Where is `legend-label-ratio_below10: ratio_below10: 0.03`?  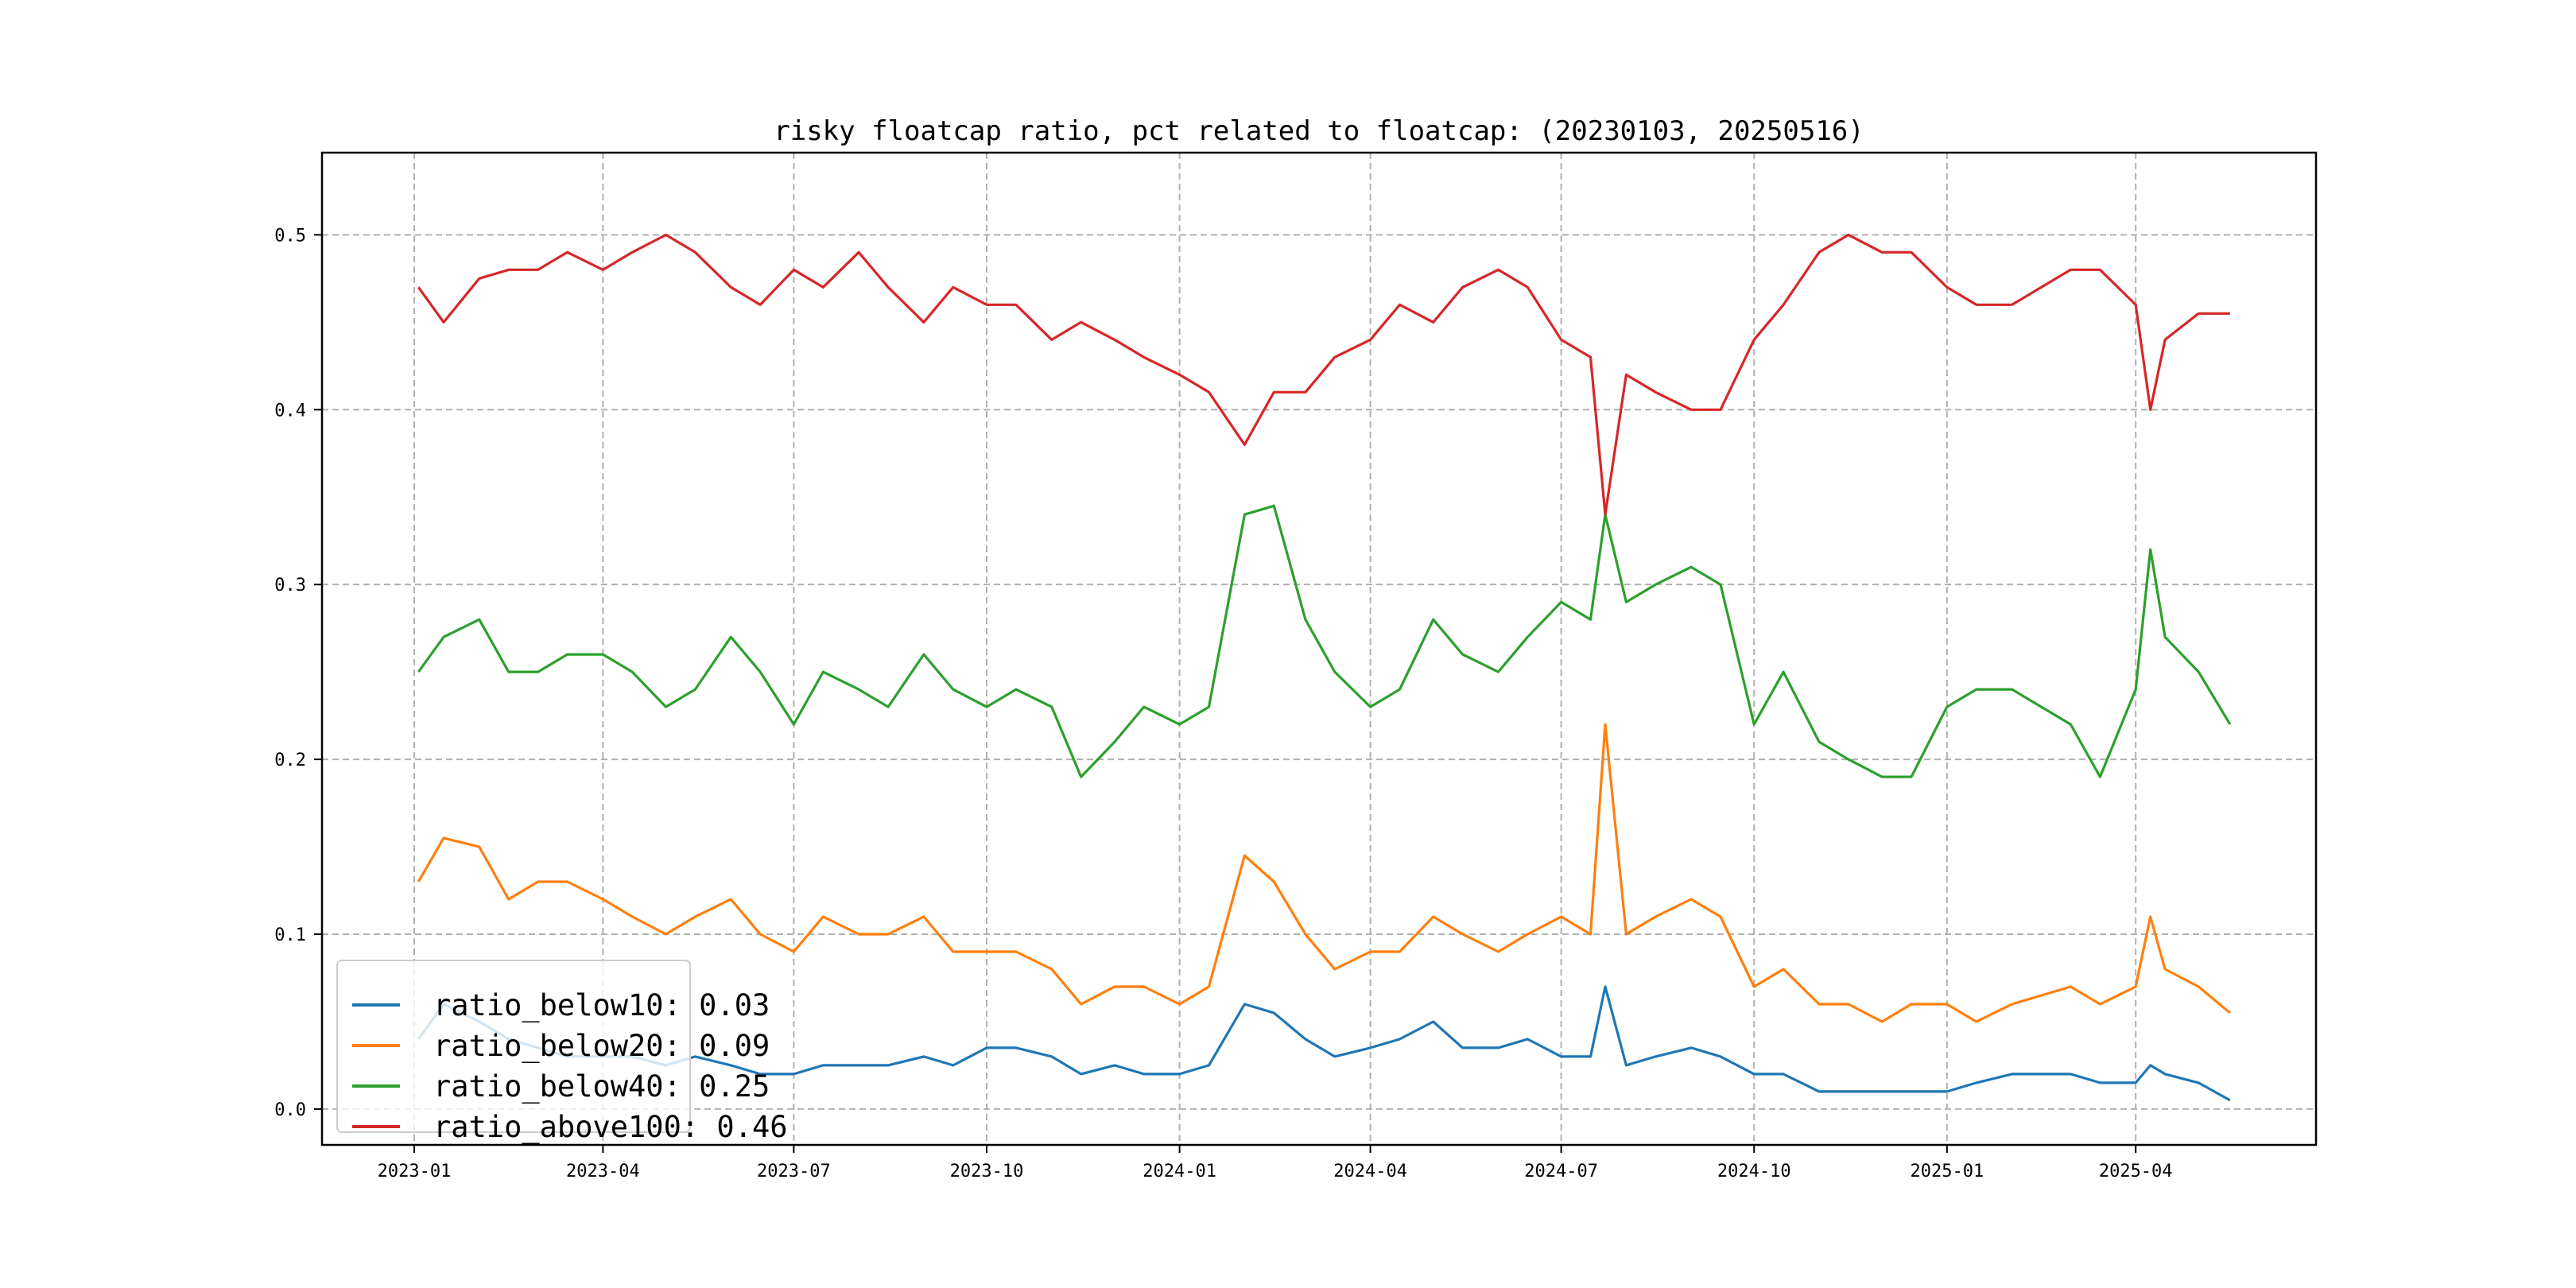
legend-label-ratio_below10: ratio_below10: 0.03 is located at coordinates (602, 1005).